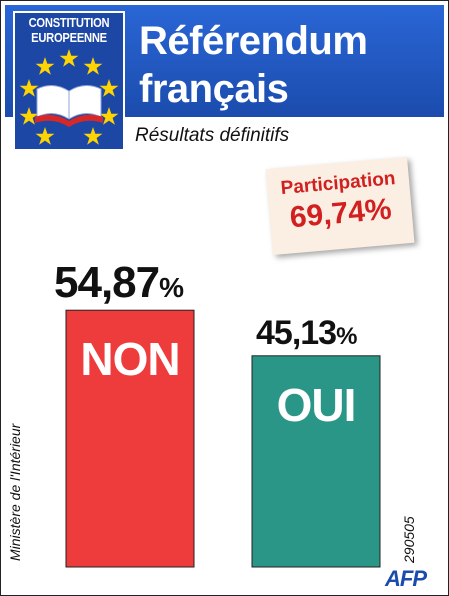 The height and width of the screenshot is (596, 449). I want to click on subtitle: Résultats définitifs, so click(212, 135).